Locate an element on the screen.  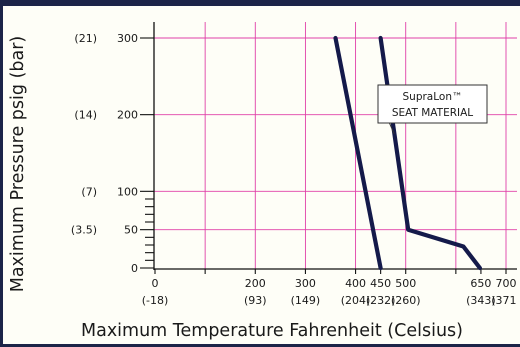
x-tick-sublabel: (149) is located at coordinates (306, 300).